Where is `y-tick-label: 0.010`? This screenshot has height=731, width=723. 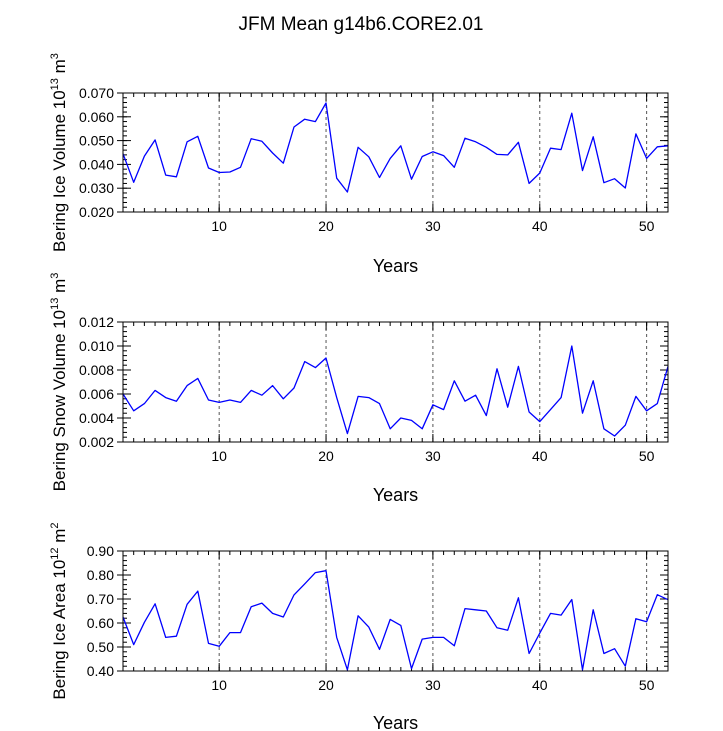
y-tick-label: 0.010 is located at coordinates (96, 346).